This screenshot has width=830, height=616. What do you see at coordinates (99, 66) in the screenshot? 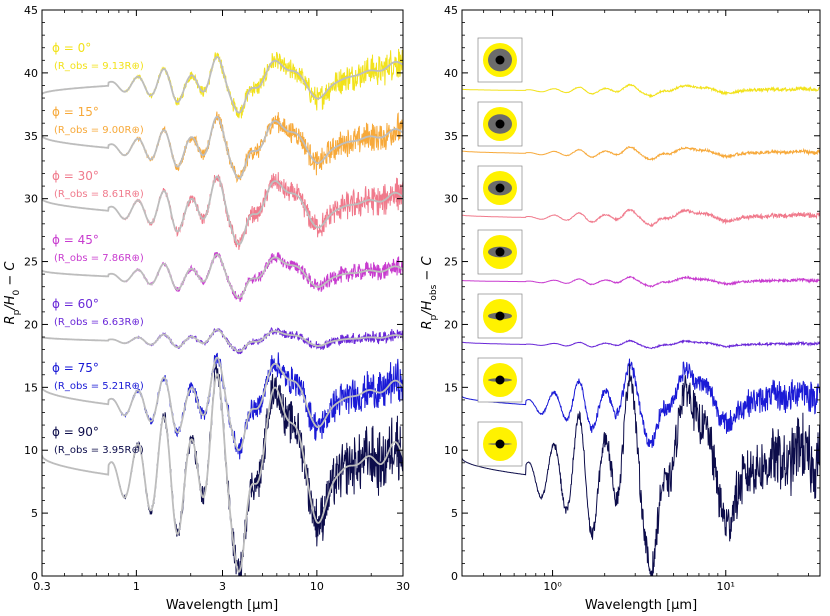
I see `series-robs-label: (R_obs = 9.13R⊕)` at bounding box center [99, 66].